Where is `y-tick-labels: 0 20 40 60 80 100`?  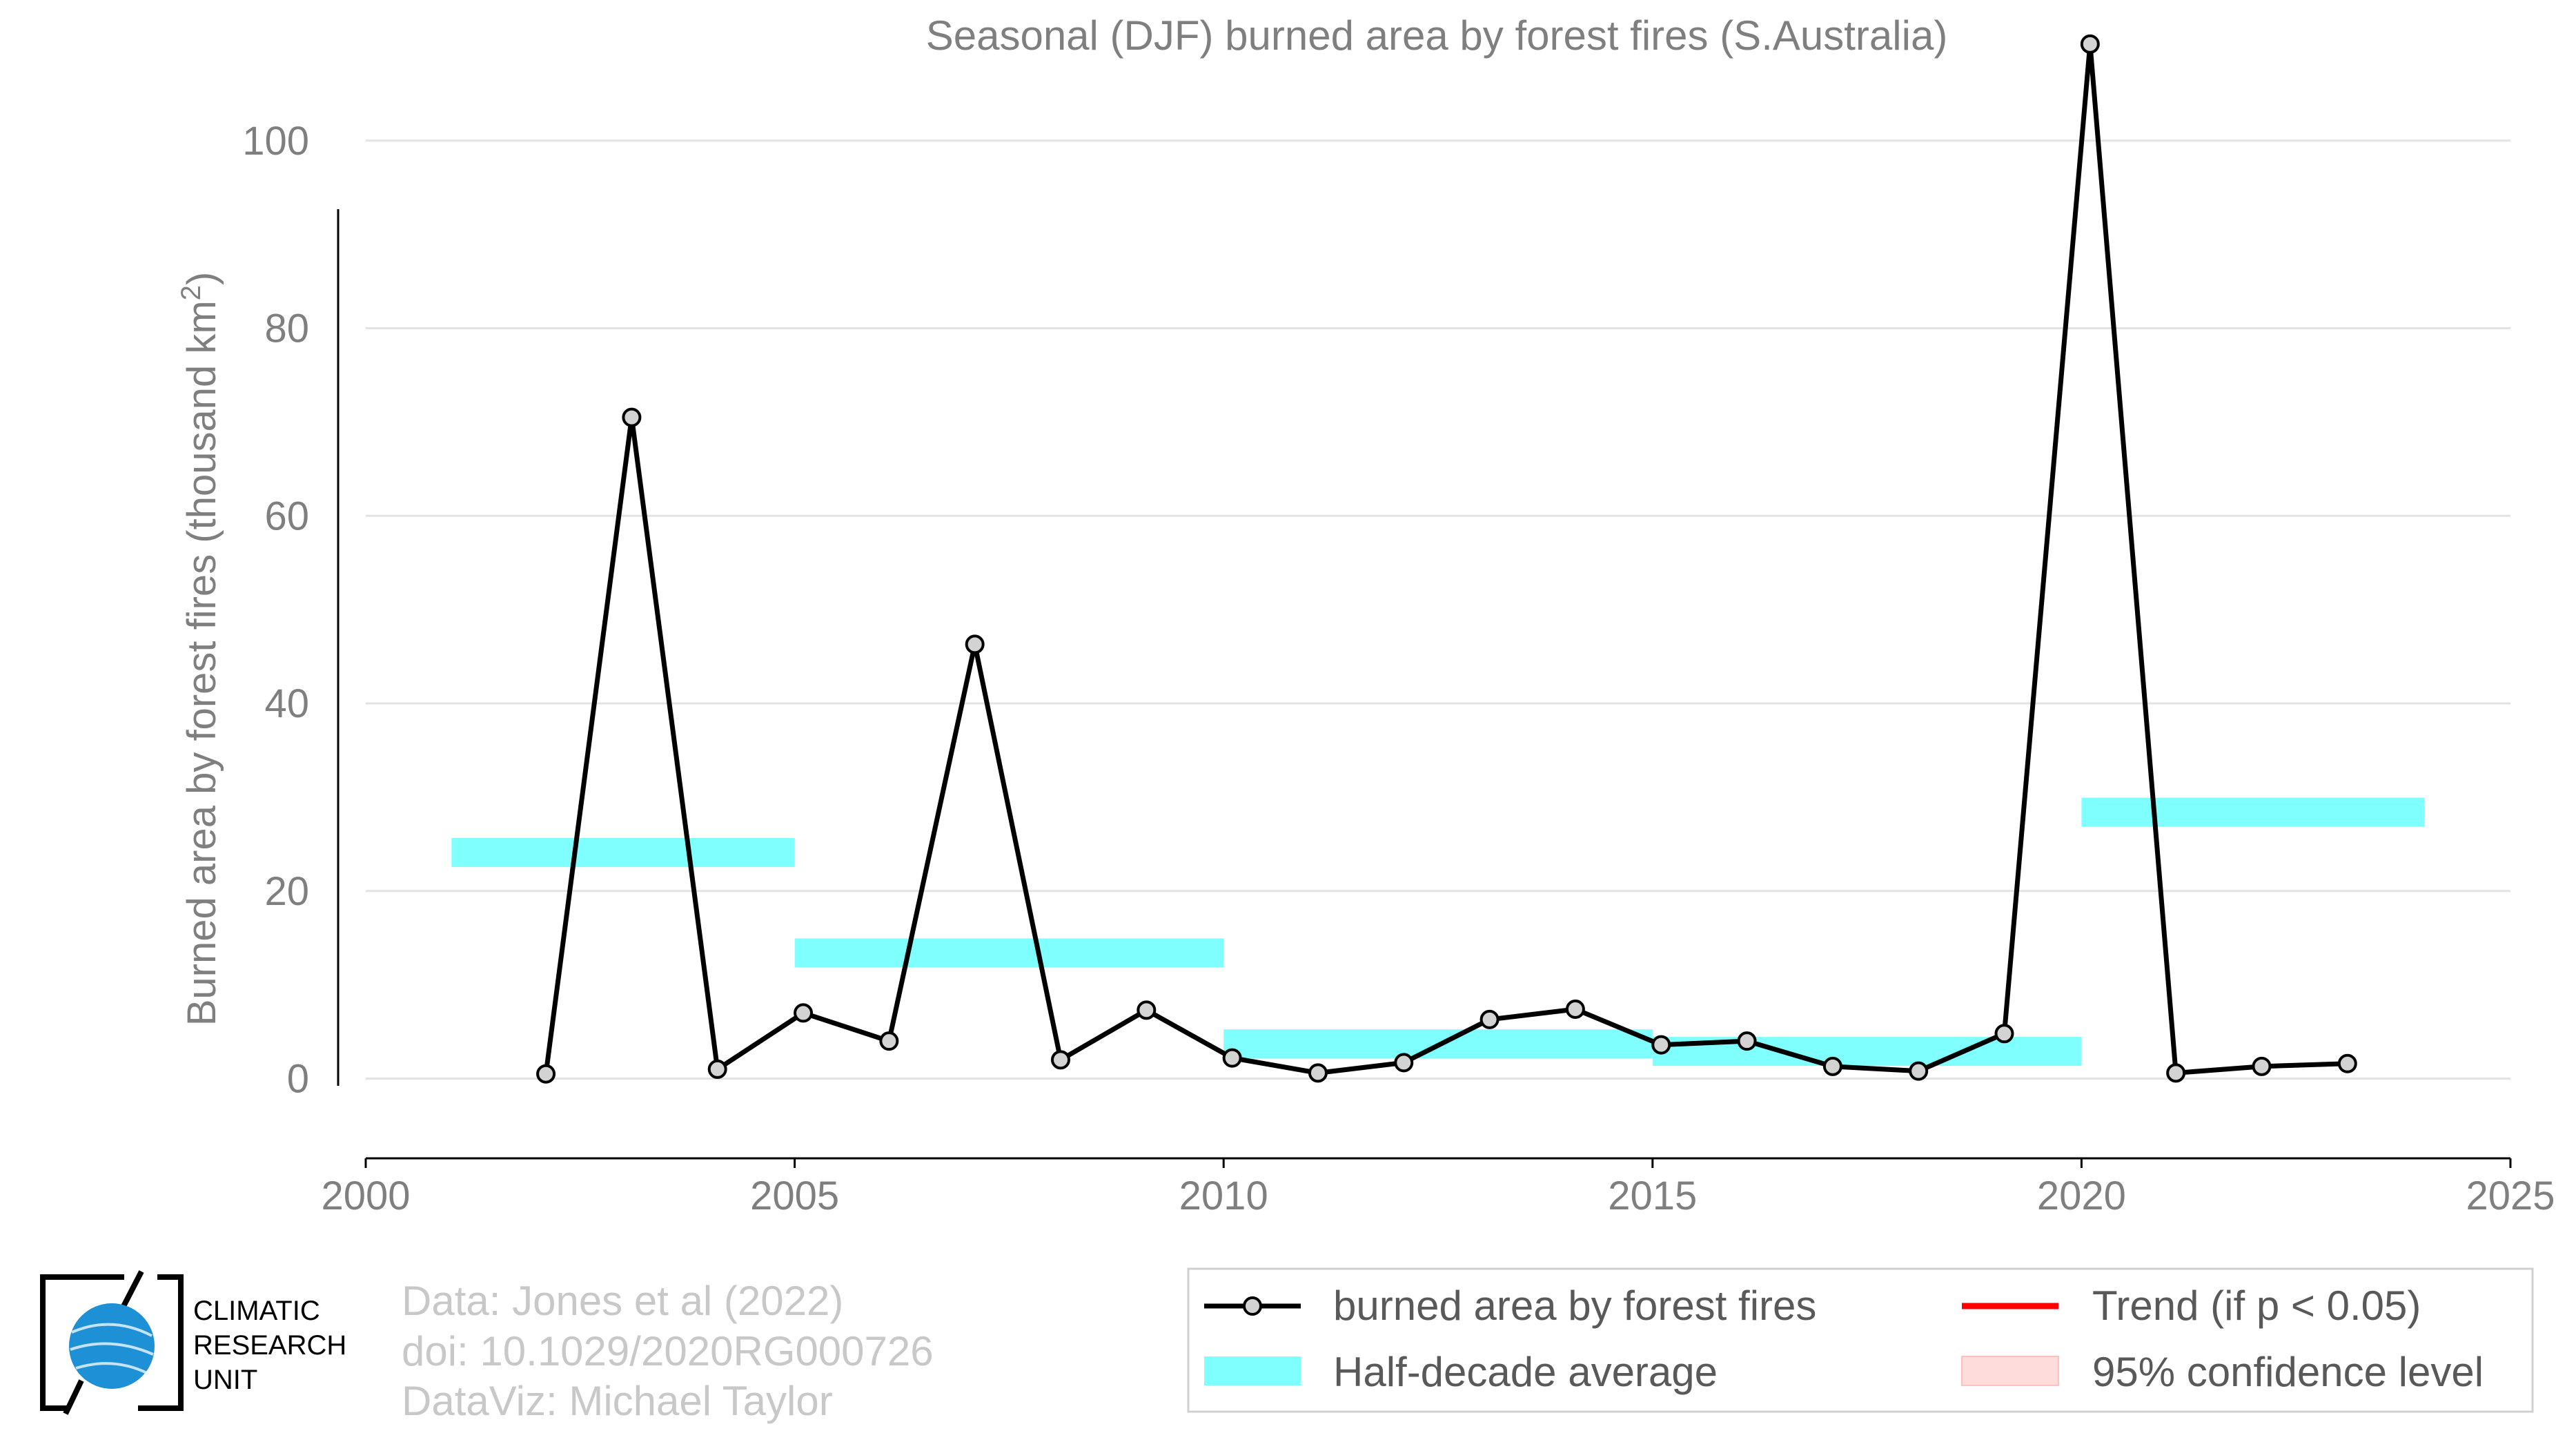 y-tick-labels: 0 20 40 60 80 100 is located at coordinates (275, 610).